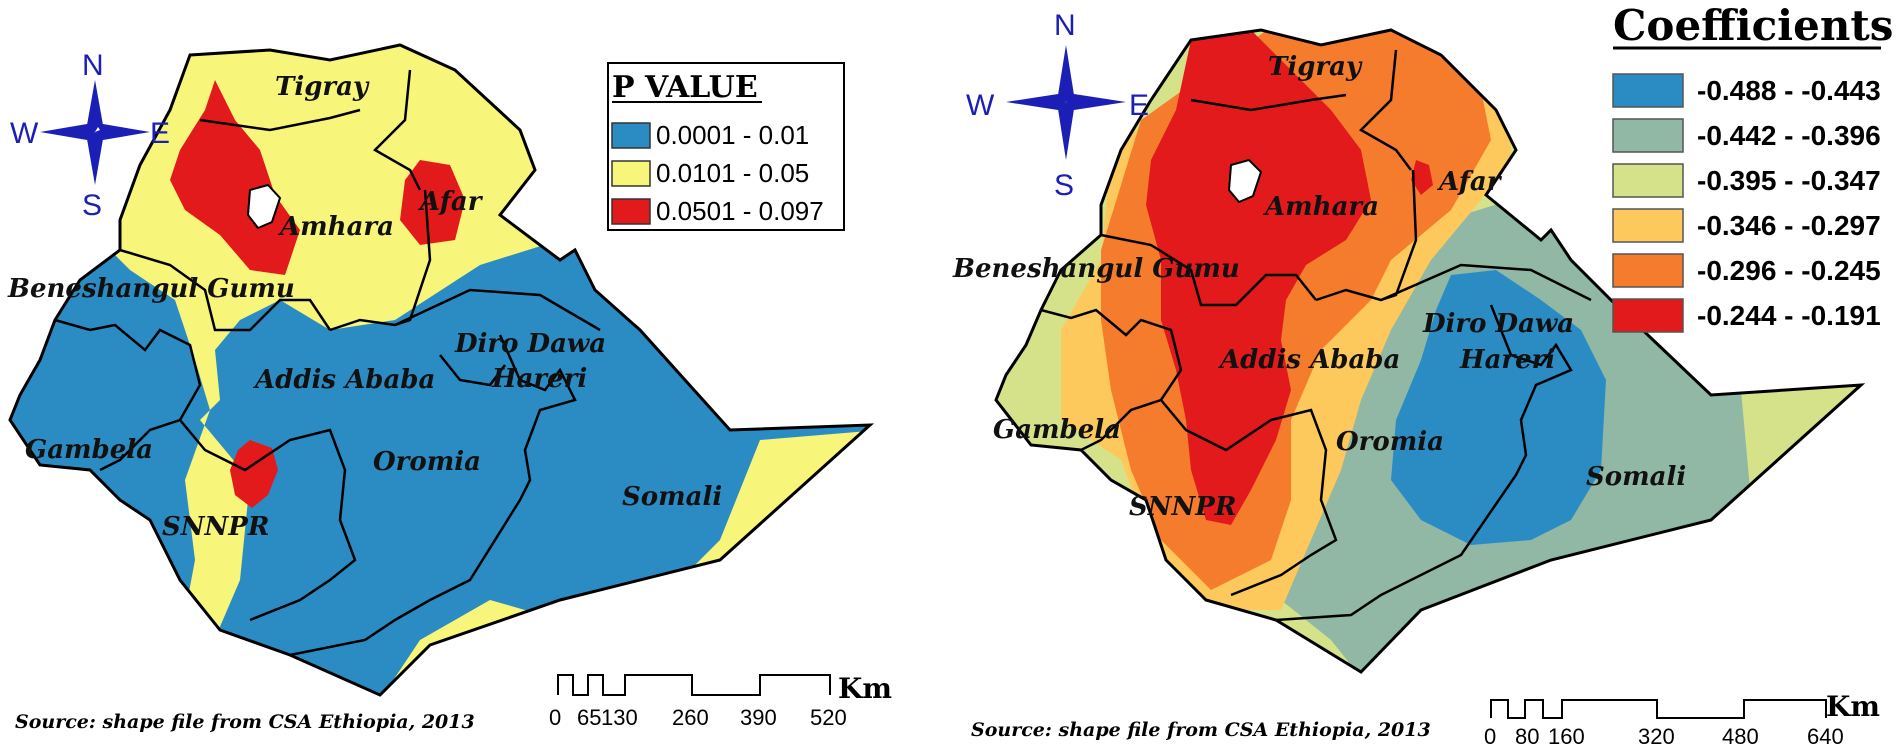 The width and height of the screenshot is (1902, 748). Describe the element at coordinates (631, 173) in the screenshot. I see `legend-swatch-yellow` at that location.